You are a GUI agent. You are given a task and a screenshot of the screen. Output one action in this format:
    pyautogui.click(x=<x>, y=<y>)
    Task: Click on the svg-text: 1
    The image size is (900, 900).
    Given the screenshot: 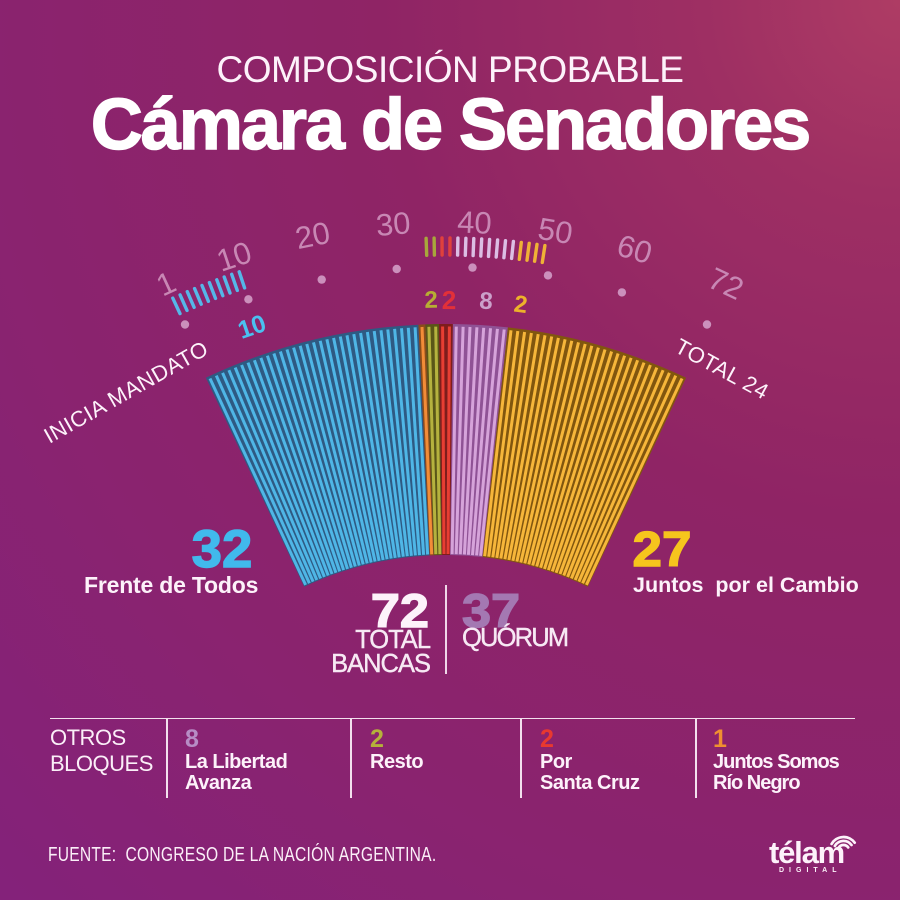 What is the action you would take?
    pyautogui.click(x=166, y=283)
    